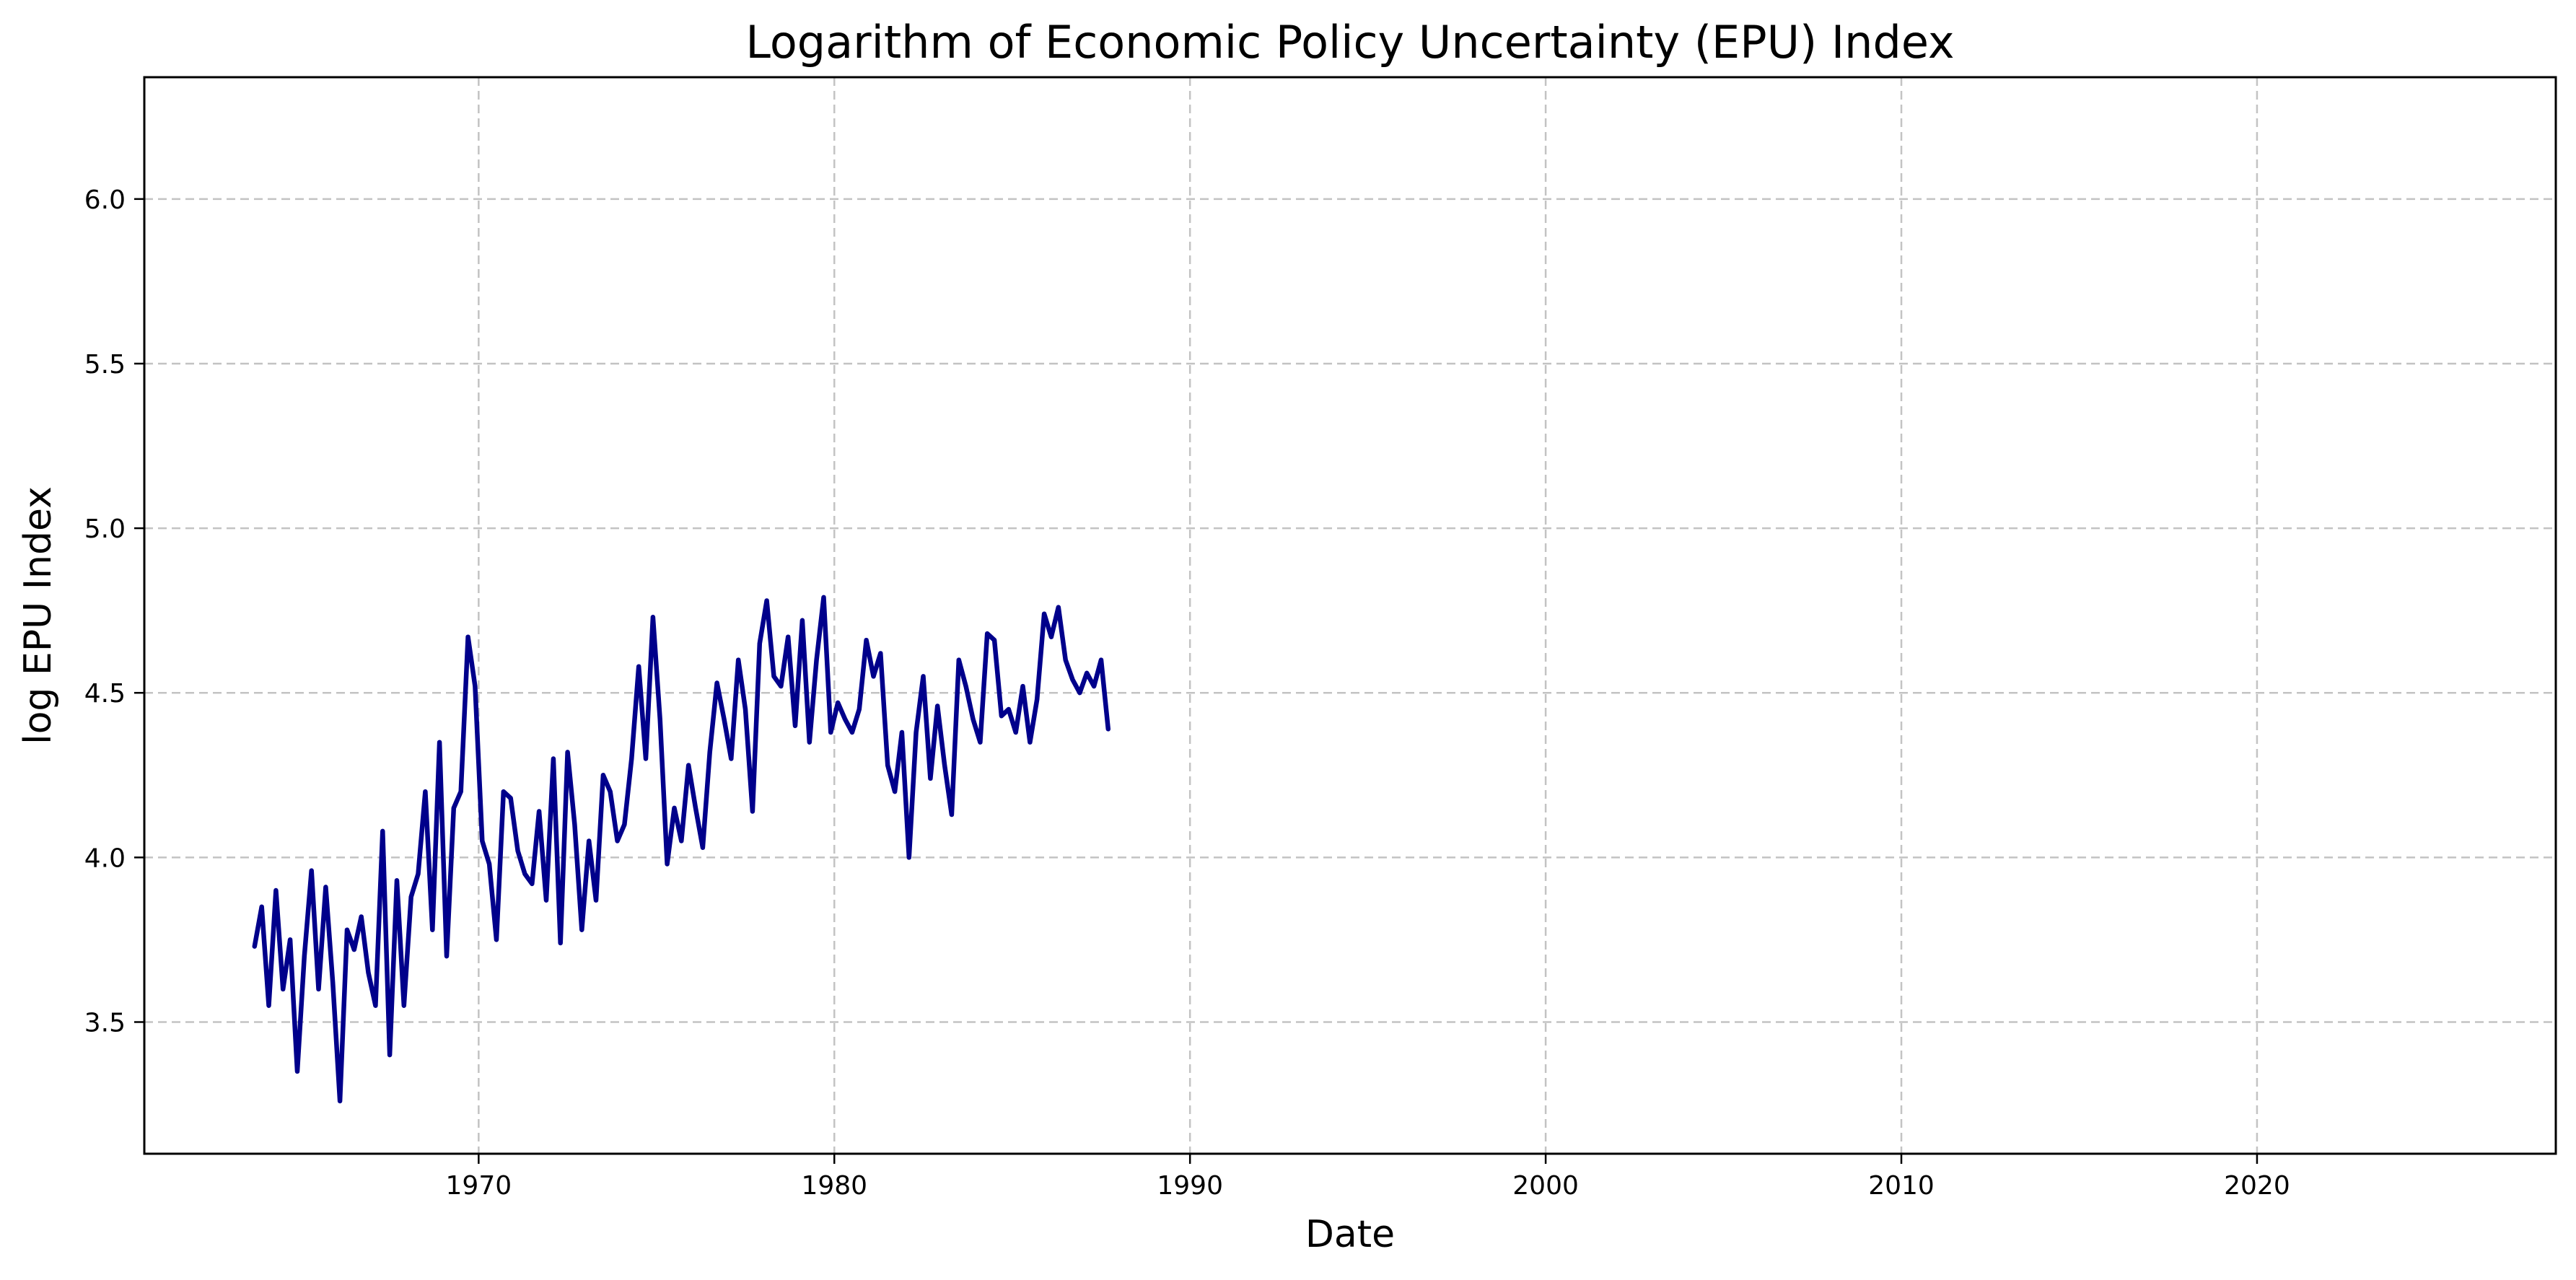 This screenshot has width=2576, height=1280. I want to click on y-tick-label: 4.5, so click(105, 694).